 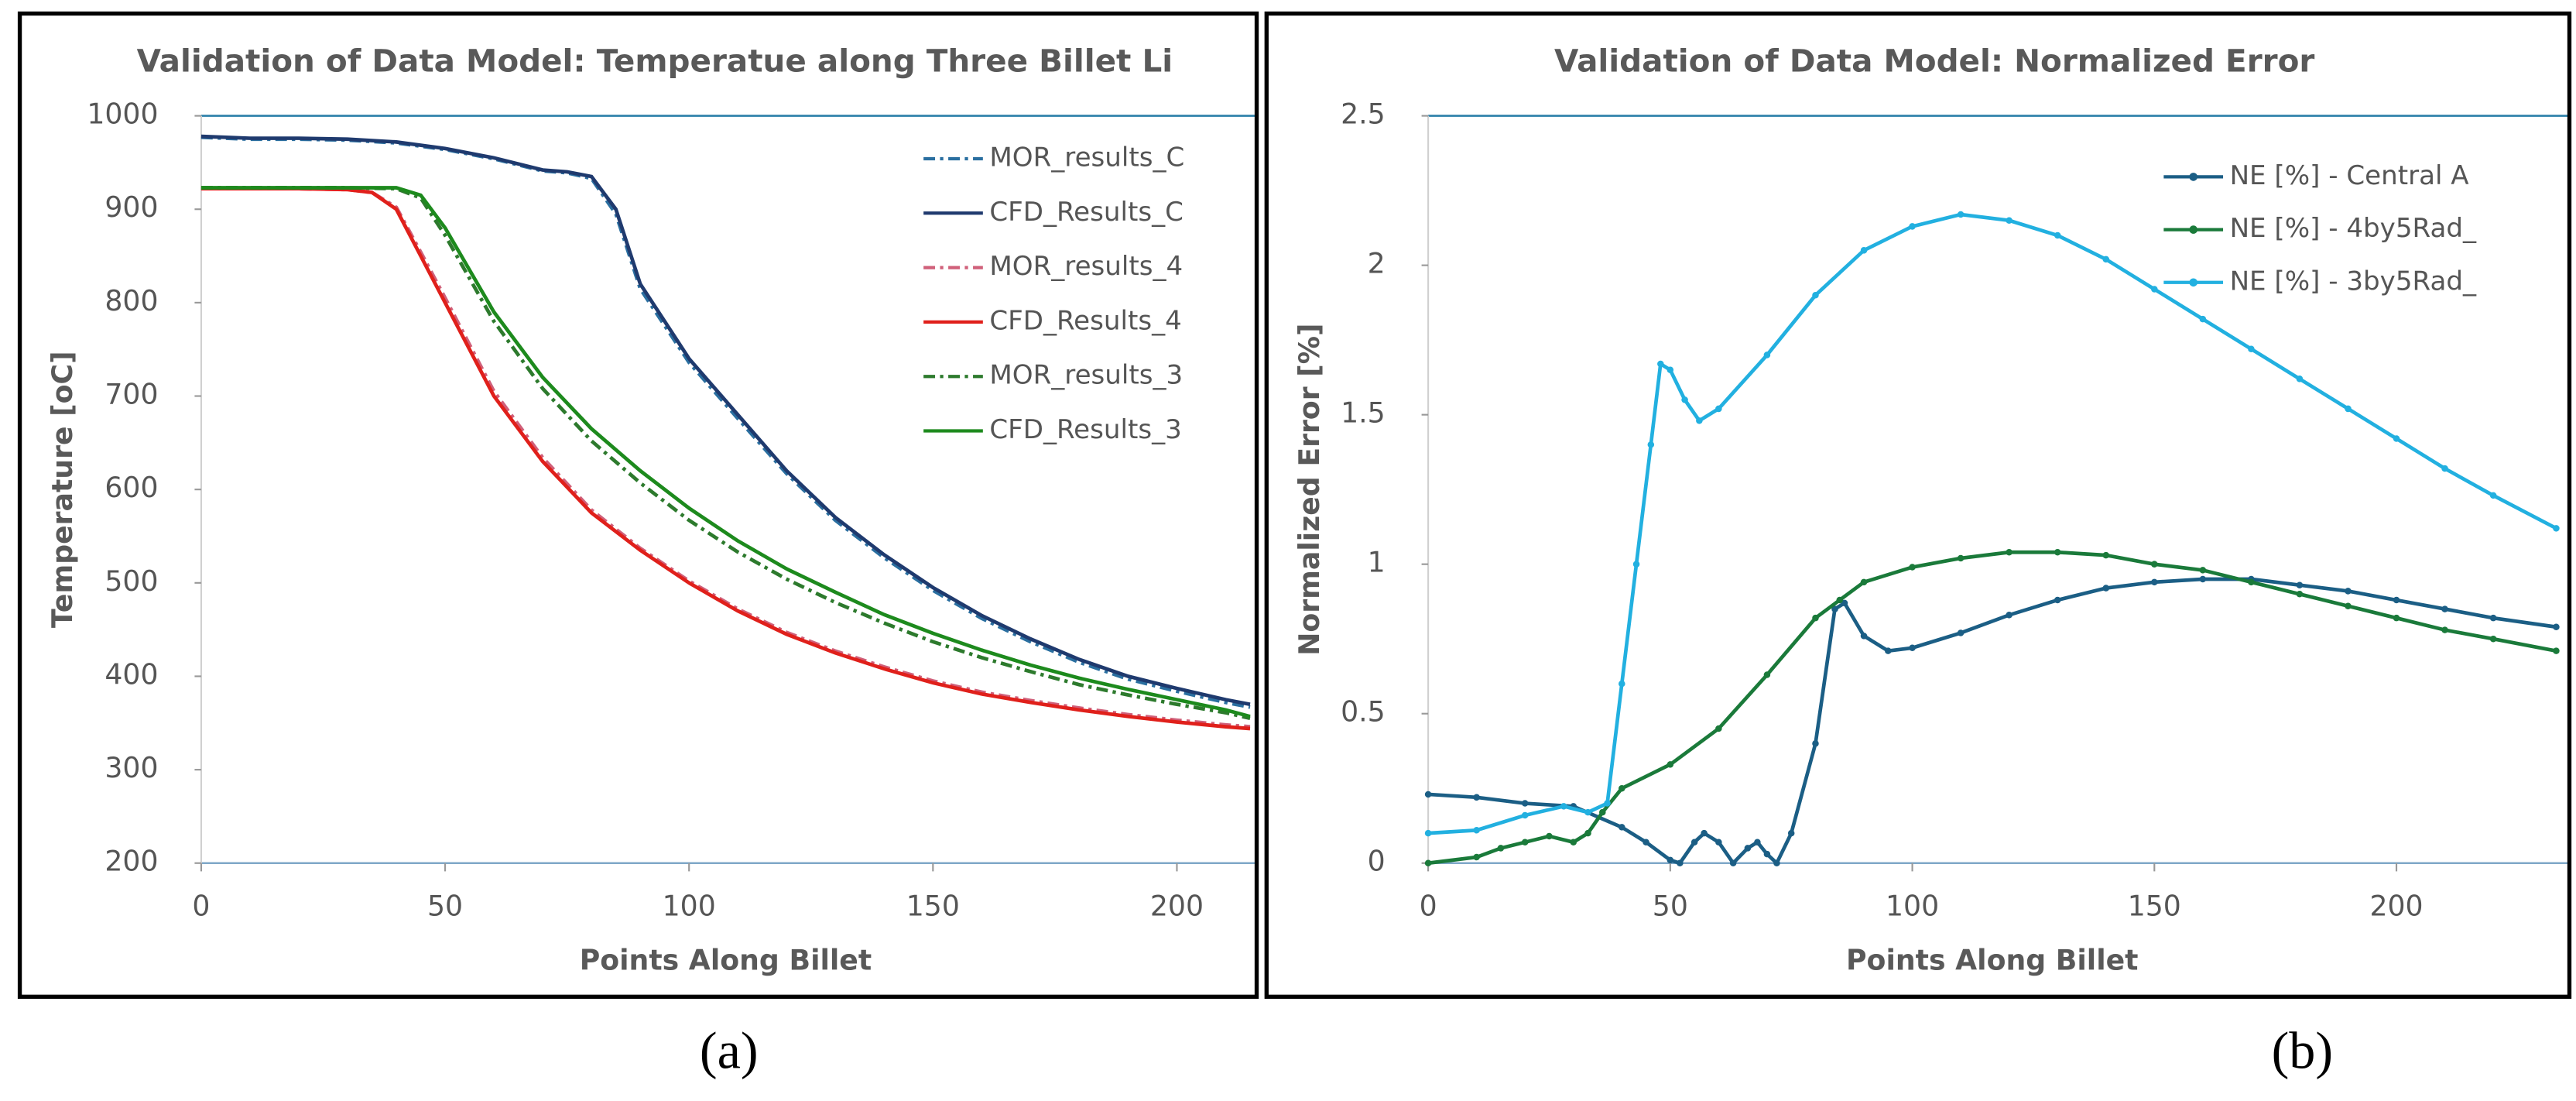 What do you see at coordinates (1377, 861) in the screenshot?
I see `y-tick-label: 0` at bounding box center [1377, 861].